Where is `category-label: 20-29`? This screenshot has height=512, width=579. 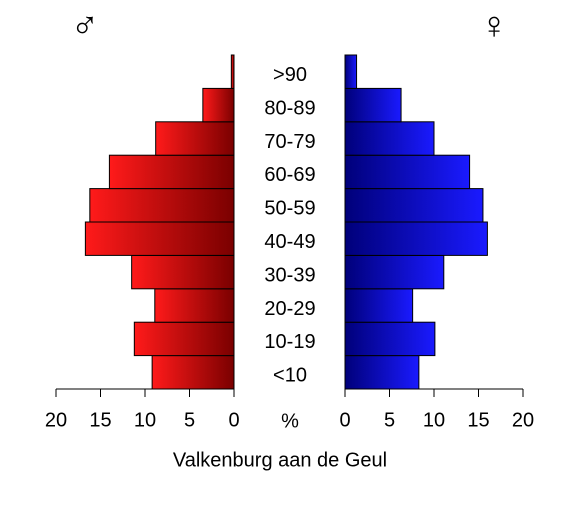 category-label: 20-29 is located at coordinates (289, 309).